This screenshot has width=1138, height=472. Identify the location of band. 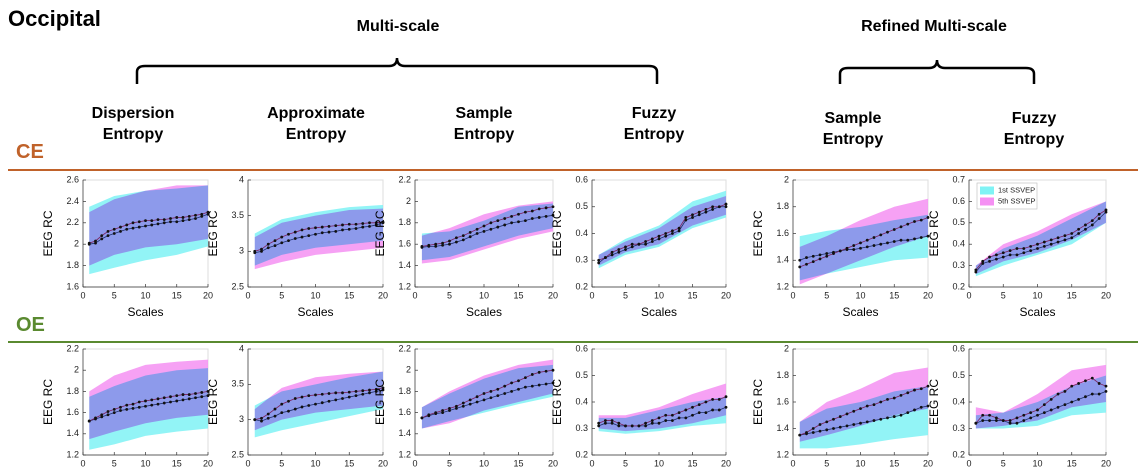
(487, 394).